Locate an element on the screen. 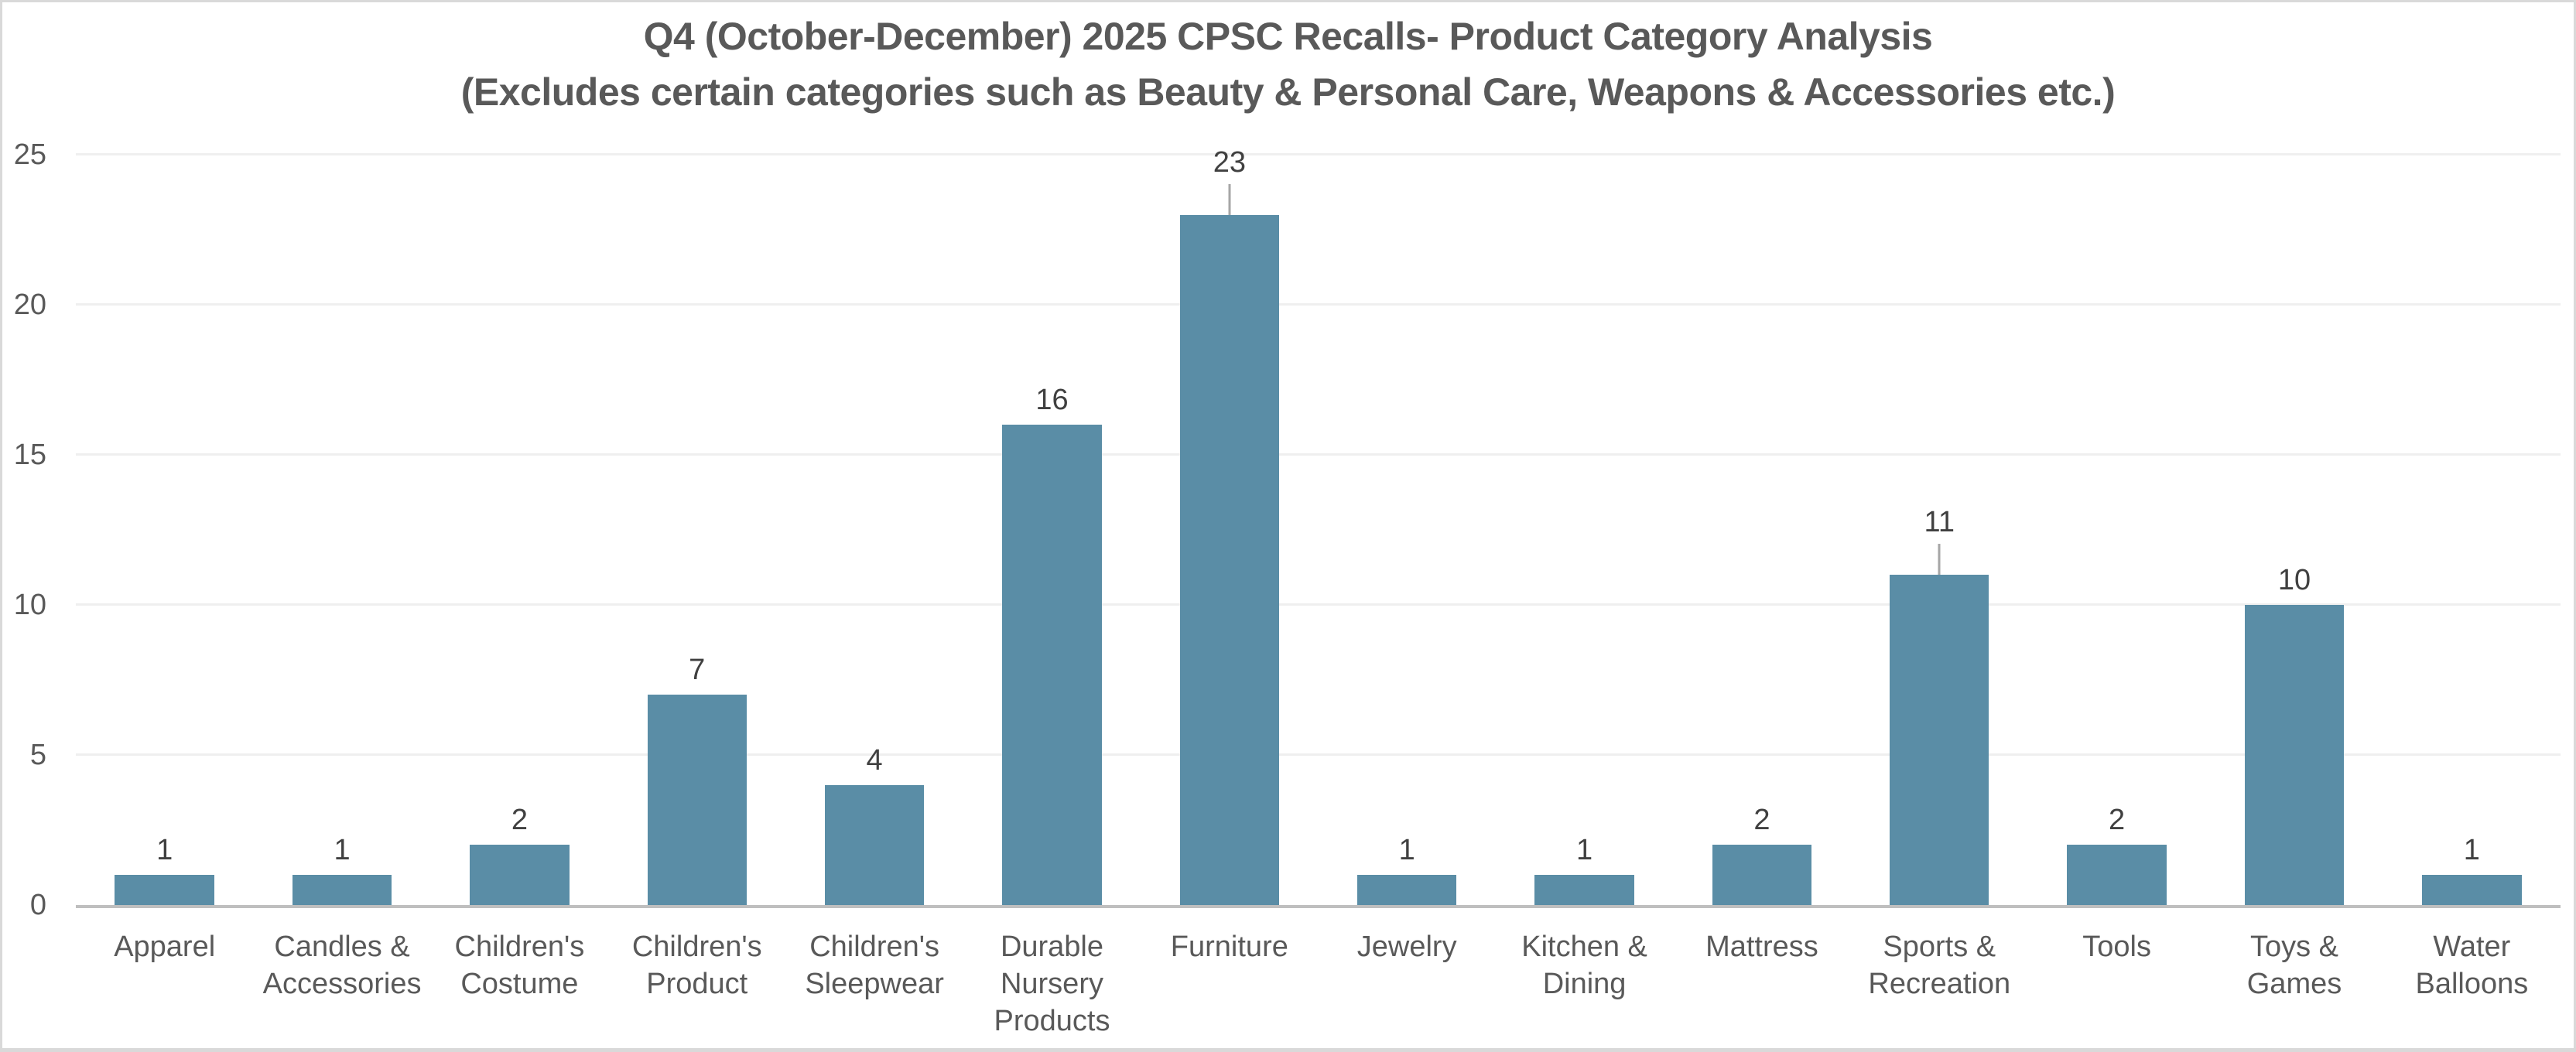 Image resolution: width=2576 pixels, height=1052 pixels. bar-slot: 11 is located at coordinates (1940, 530).